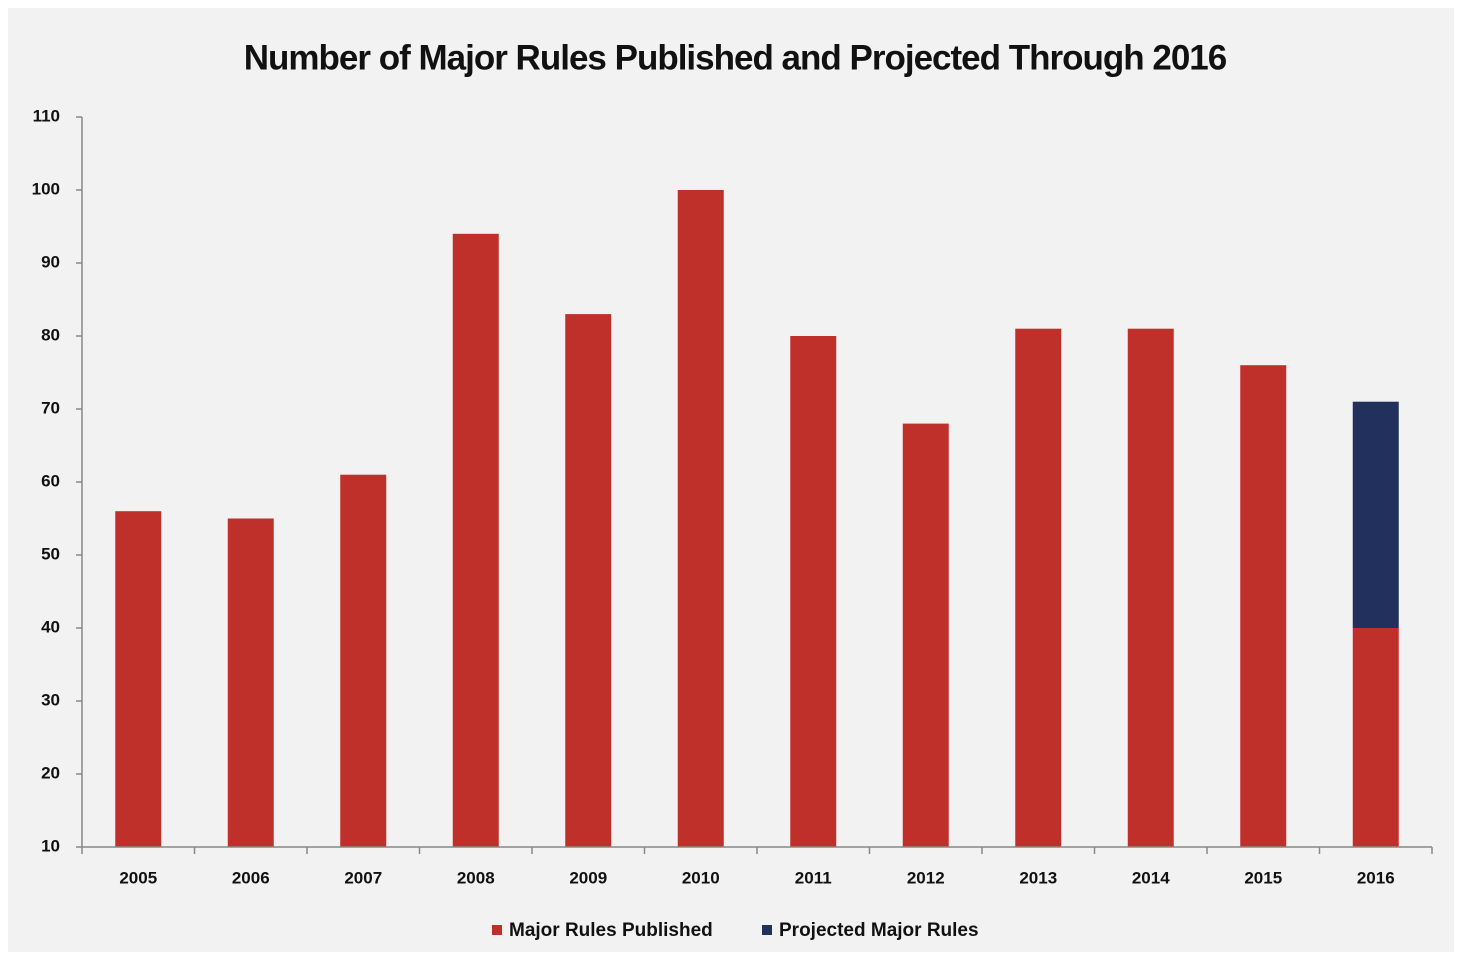  What do you see at coordinates (879, 930) in the screenshot?
I see `legend-label: Projected Major Rules` at bounding box center [879, 930].